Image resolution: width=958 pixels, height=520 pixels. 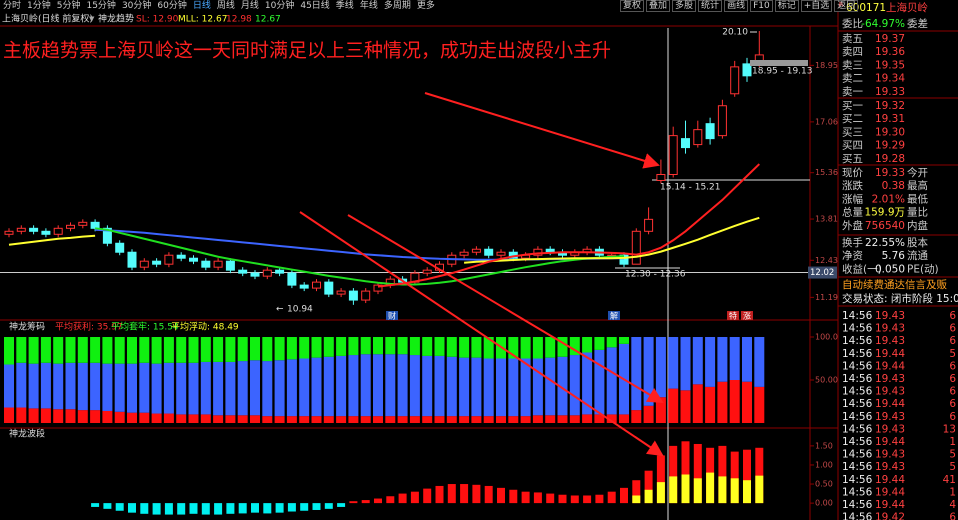 I want to click on period-button: 月线, so click(x=249, y=6).